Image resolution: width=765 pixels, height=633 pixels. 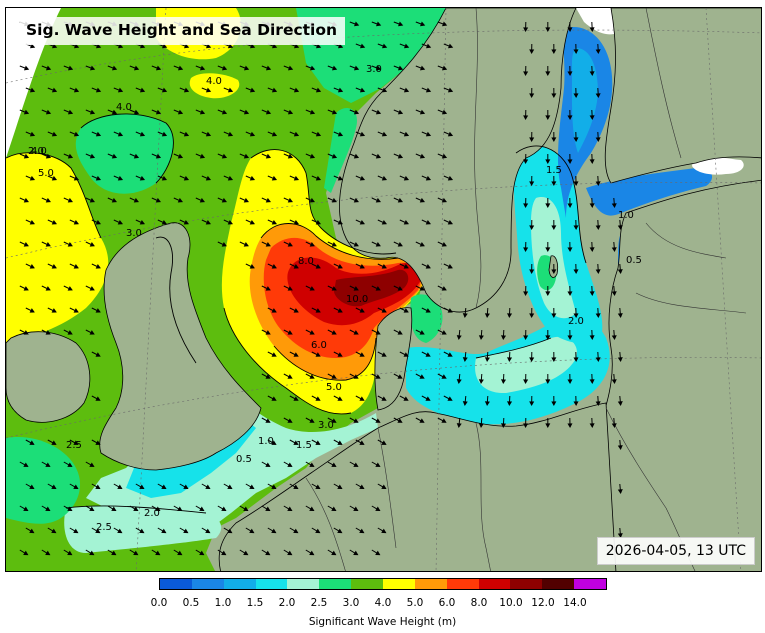 What do you see at coordinates (43, 480) in the screenshot?
I see `sea-green-sw` at bounding box center [43, 480].